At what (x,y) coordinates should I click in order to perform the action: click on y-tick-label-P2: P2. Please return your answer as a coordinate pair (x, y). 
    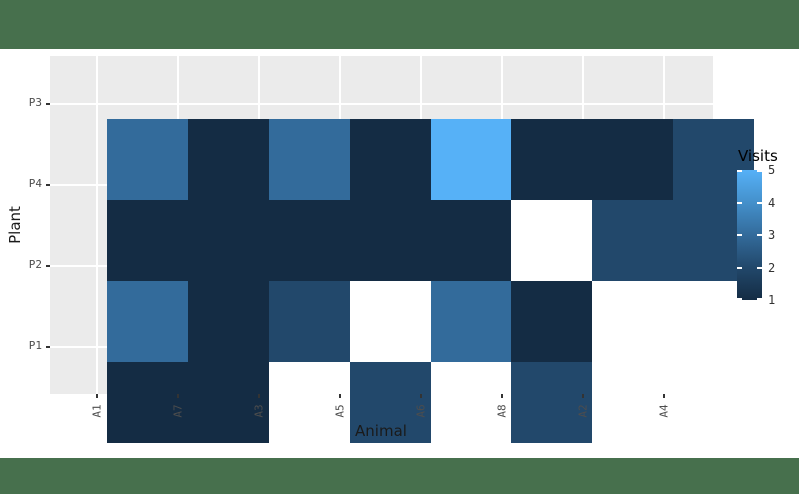
    Looking at the image, I should click on (35, 264).